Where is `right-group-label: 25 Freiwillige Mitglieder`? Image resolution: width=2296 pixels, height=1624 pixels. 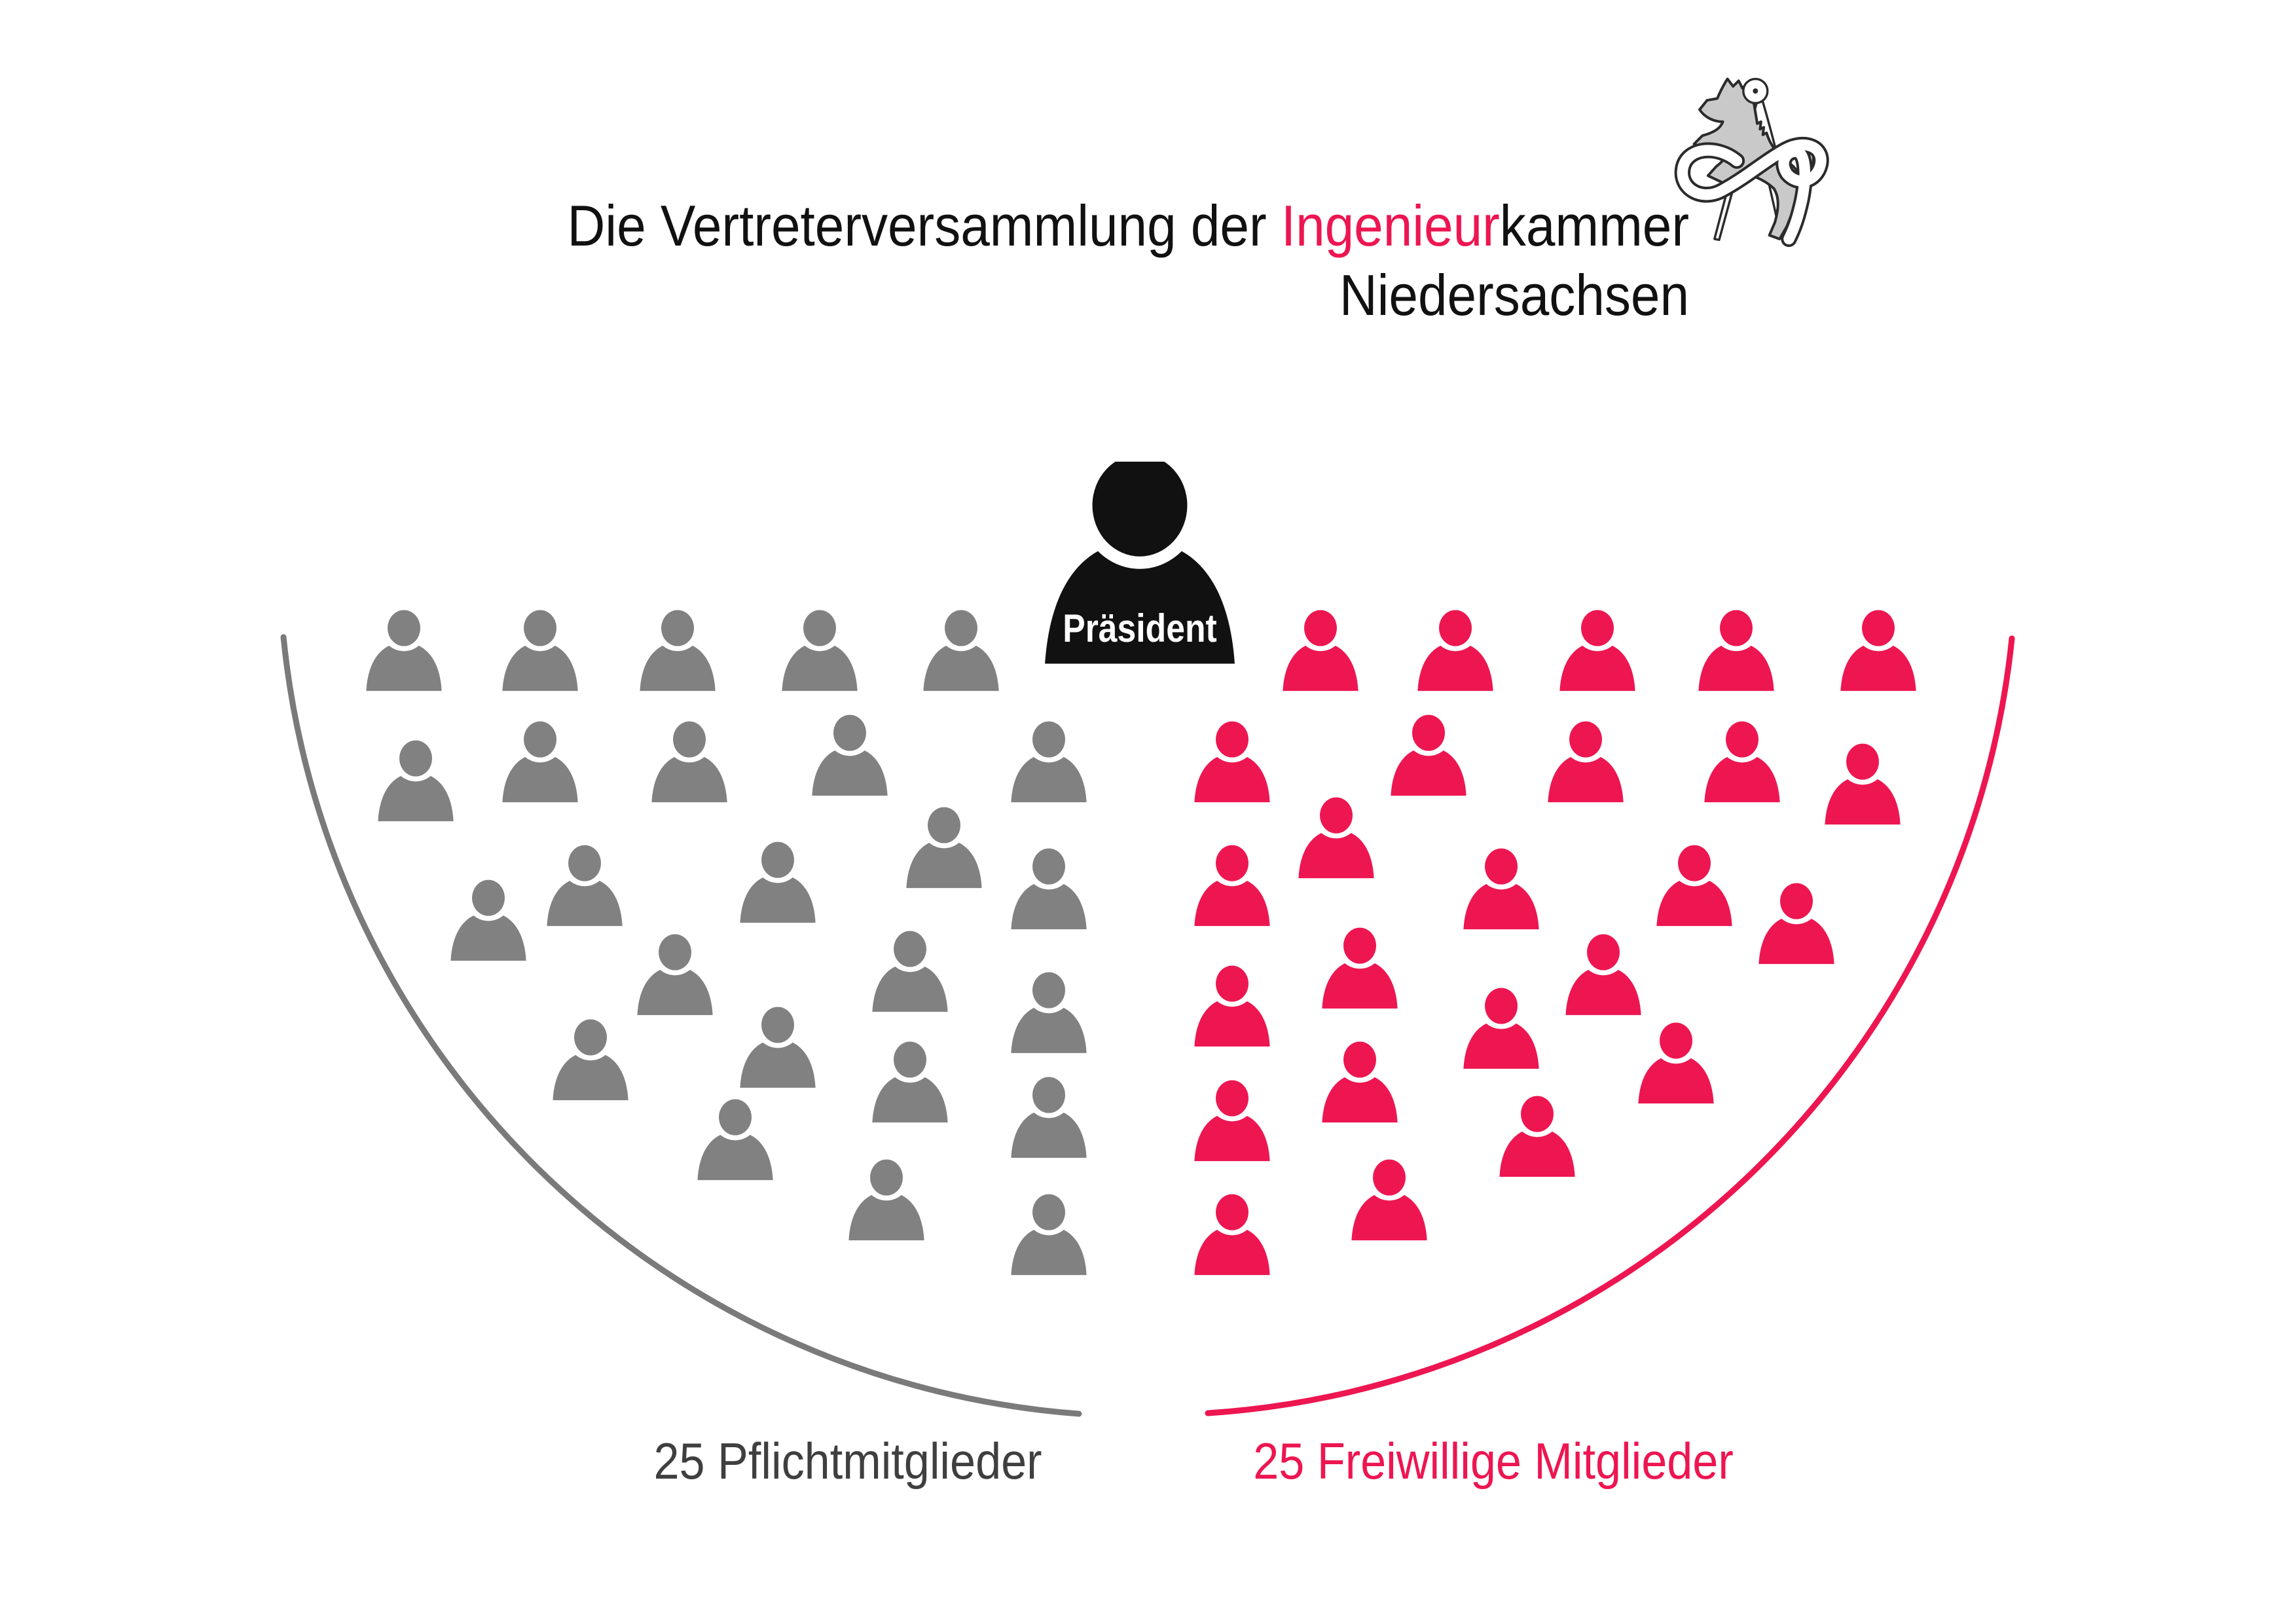
right-group-label: 25 Freiwillige Mitglieder is located at coordinates (1493, 1460).